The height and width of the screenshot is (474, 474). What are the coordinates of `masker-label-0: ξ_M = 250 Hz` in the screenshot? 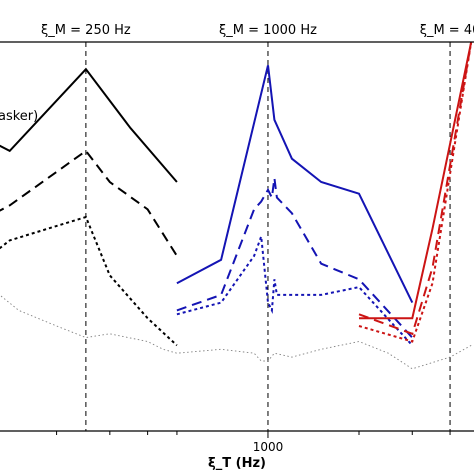 It's located at (86, 30).